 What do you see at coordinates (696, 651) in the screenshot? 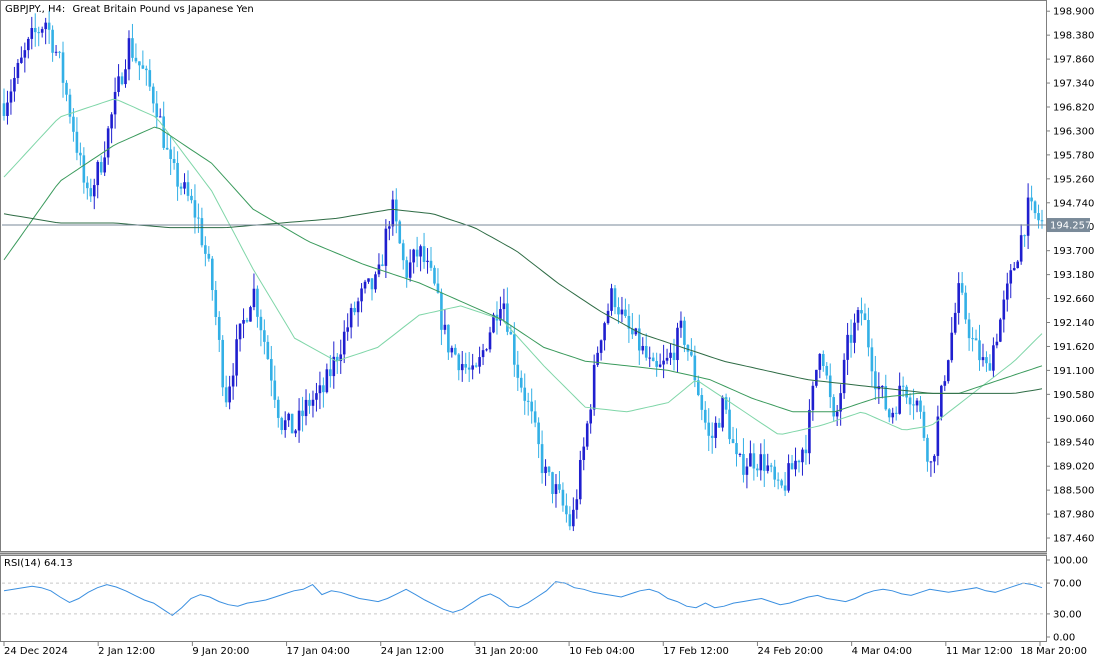
I see `time-tick-label: 17 Feb 12:00` at bounding box center [696, 651].